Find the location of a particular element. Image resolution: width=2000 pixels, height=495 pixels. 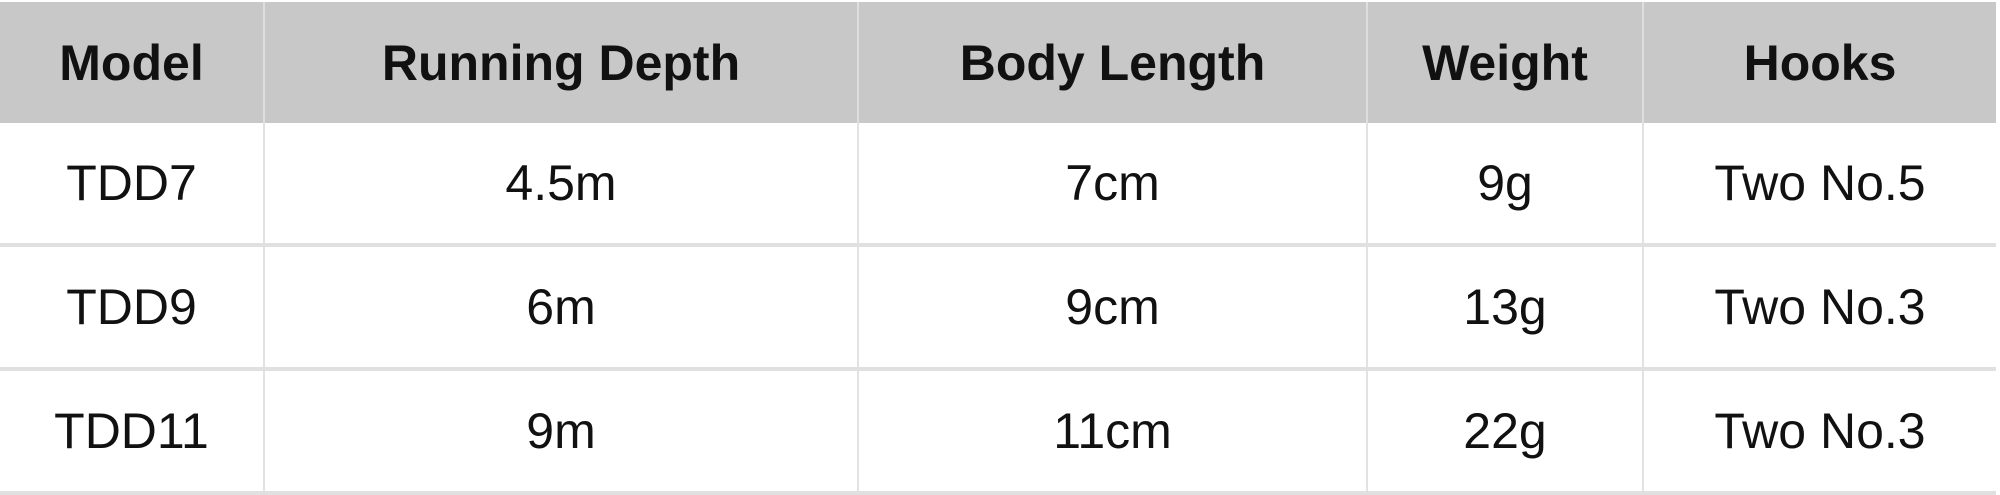

header-weight: Weight is located at coordinates (1505, 62).